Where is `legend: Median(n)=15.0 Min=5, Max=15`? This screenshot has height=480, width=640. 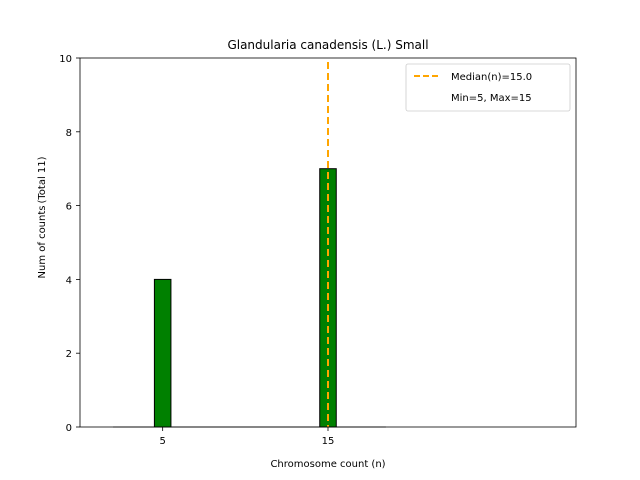
legend: Median(n)=15.0 Min=5, Max=15 is located at coordinates (488, 87).